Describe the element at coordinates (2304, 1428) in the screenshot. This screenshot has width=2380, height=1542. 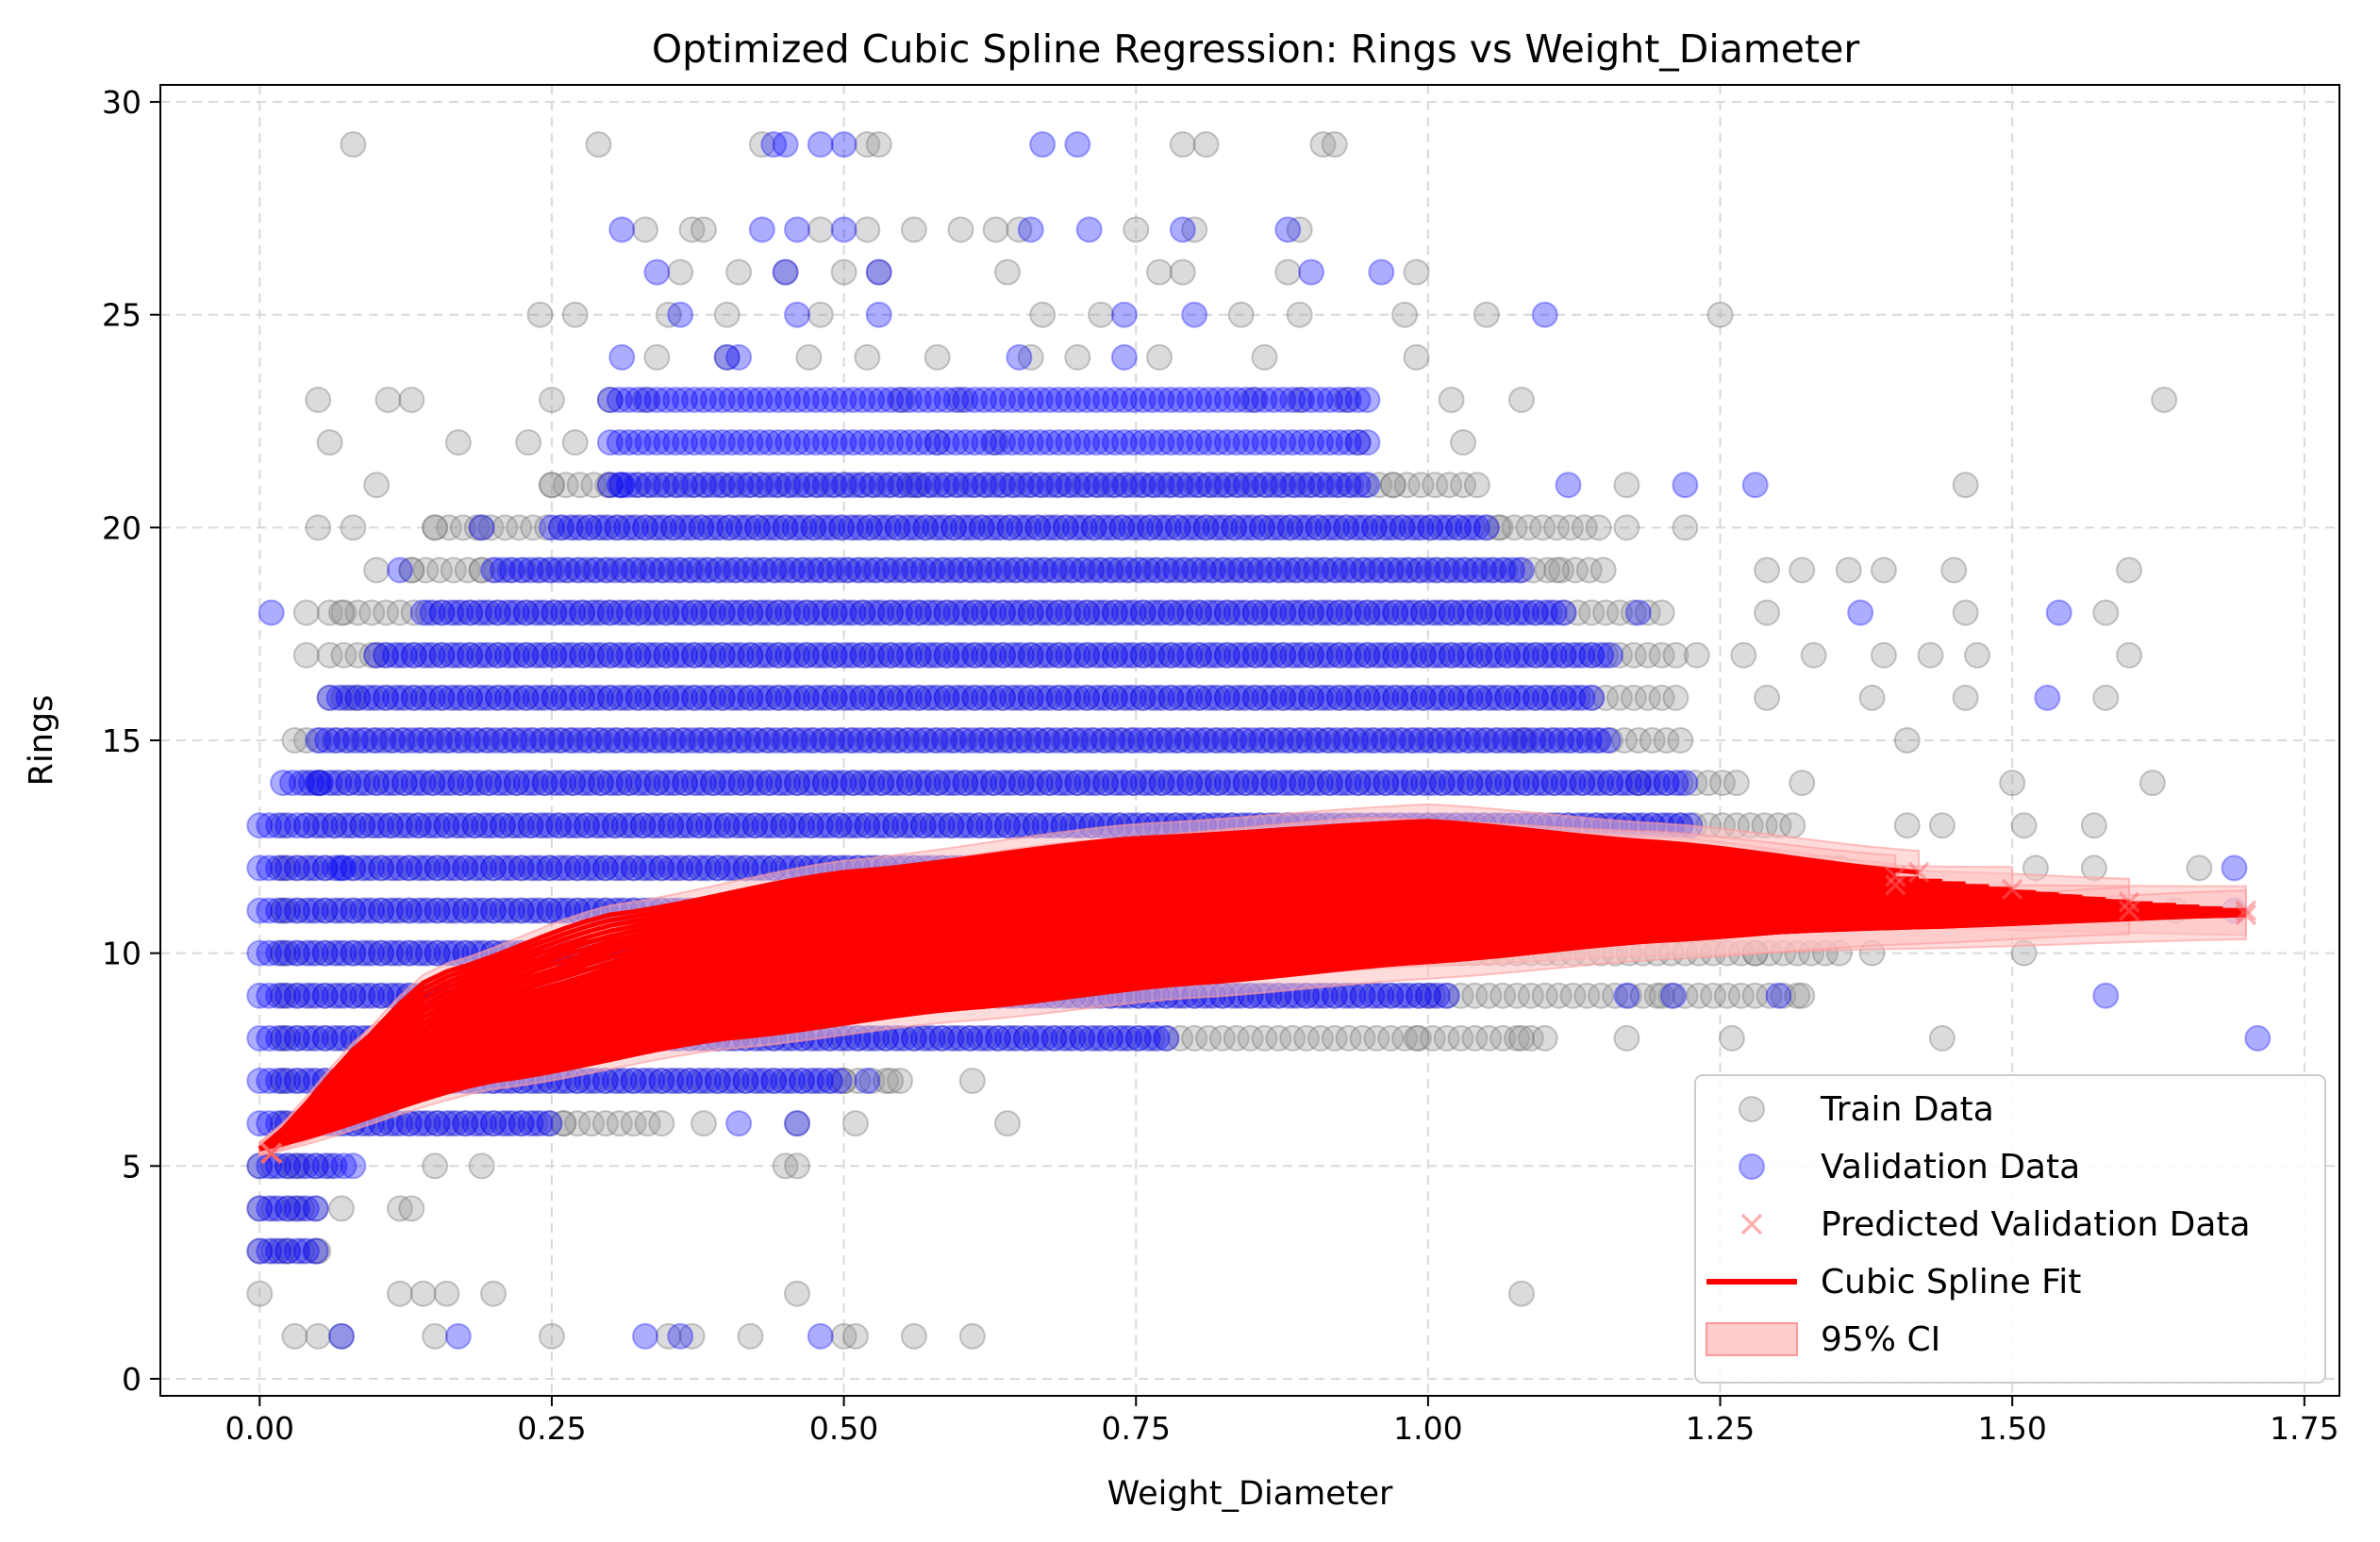
I see `x-tick-label: 1.75` at that location.